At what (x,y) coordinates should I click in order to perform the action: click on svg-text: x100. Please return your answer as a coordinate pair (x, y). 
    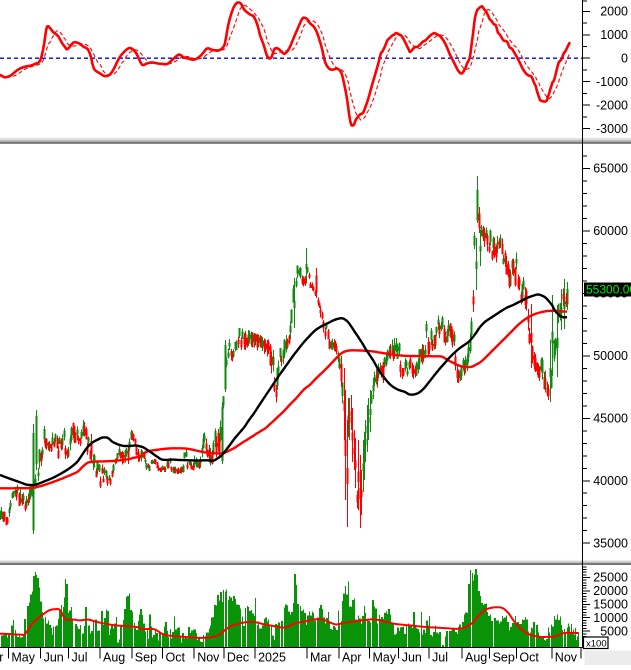
    Looking at the image, I should click on (596, 644).